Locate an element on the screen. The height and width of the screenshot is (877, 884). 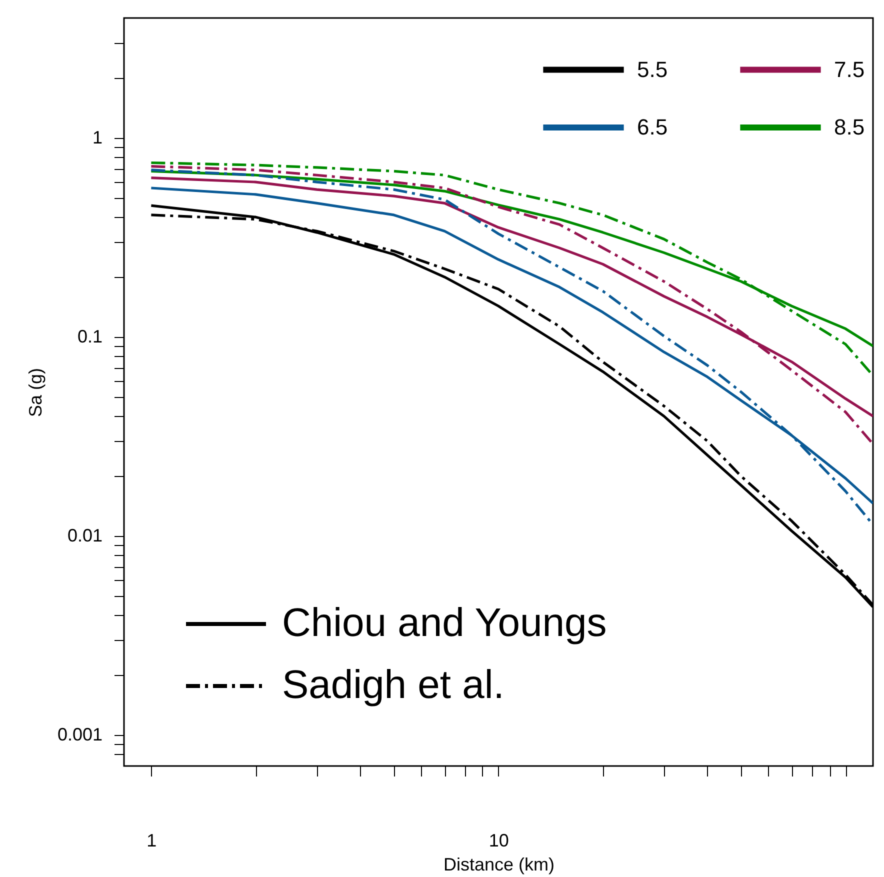
legend-label: 6.5 is located at coordinates (652, 127).